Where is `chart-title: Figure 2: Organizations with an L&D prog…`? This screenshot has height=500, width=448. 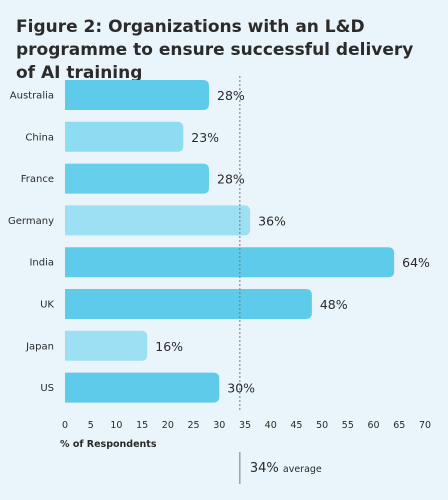 chart-title: Figure 2: Organizations with an L&D prog… is located at coordinates (215, 50).